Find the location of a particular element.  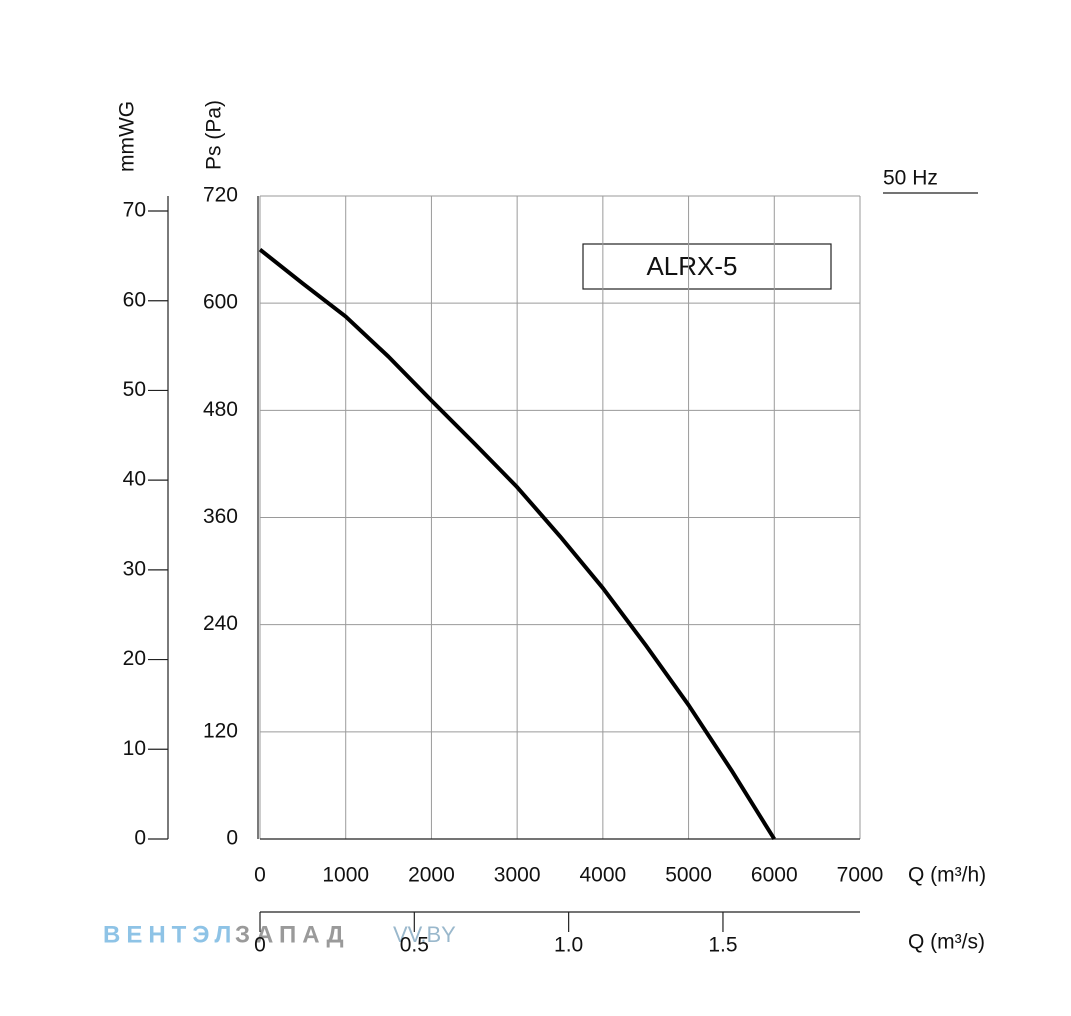

x-tick-label: 6000 is located at coordinates (774, 875).